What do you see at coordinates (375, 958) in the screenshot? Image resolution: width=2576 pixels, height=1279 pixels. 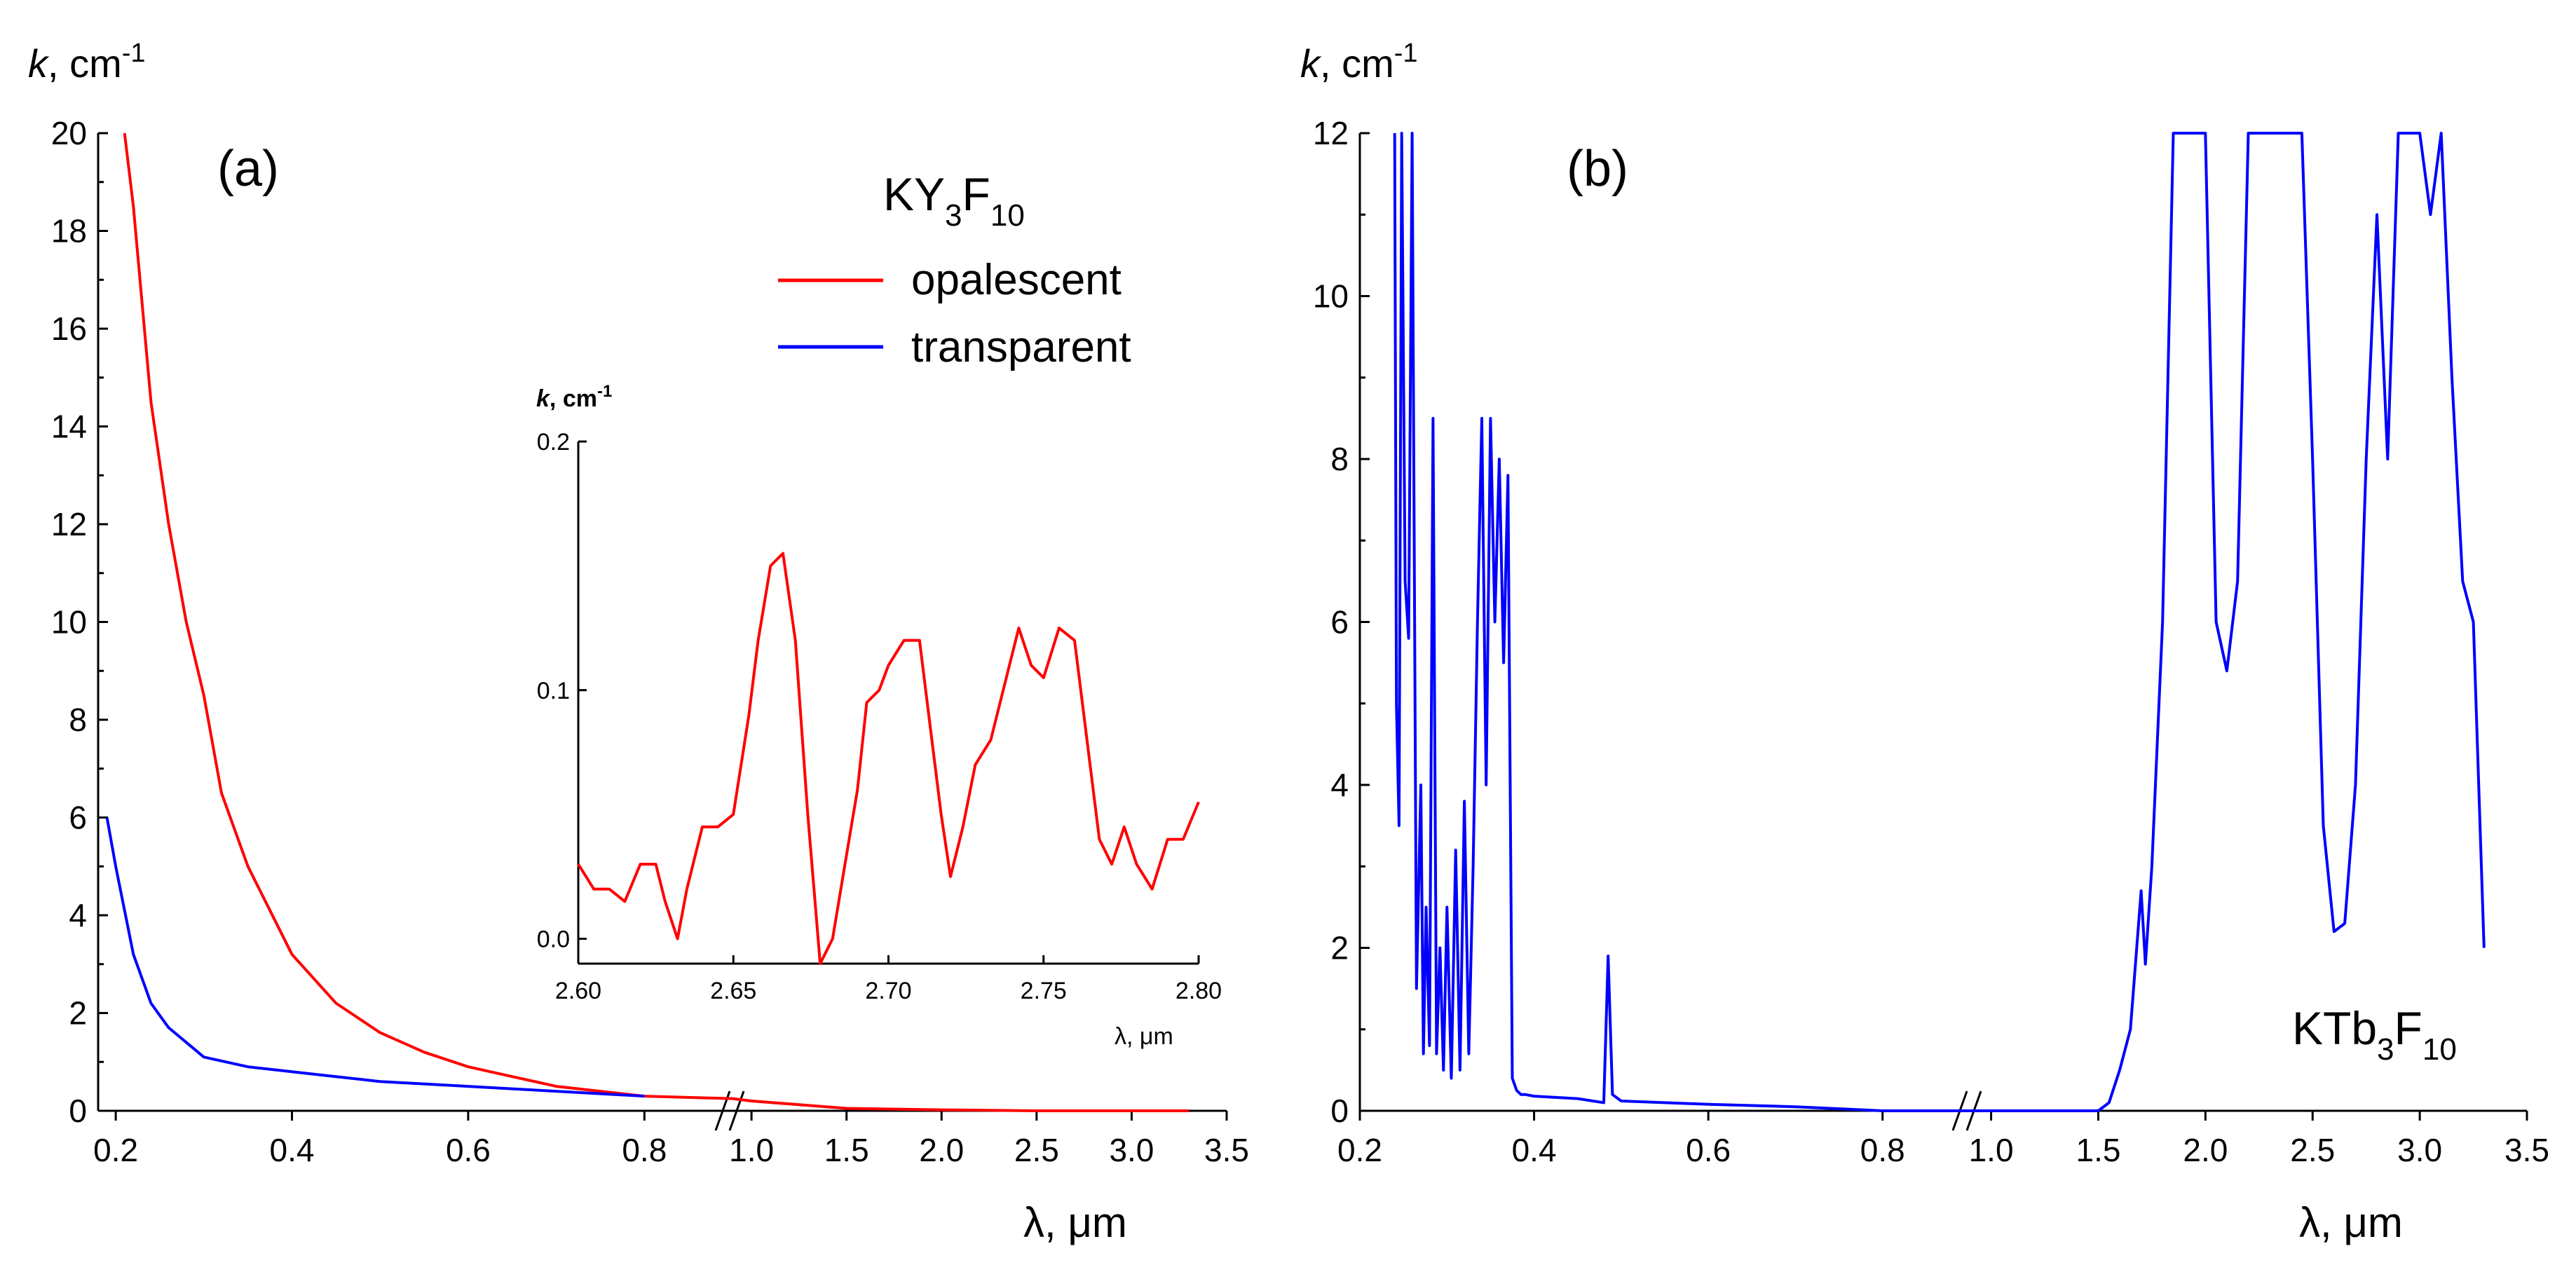 I see `series-line-transparent` at bounding box center [375, 958].